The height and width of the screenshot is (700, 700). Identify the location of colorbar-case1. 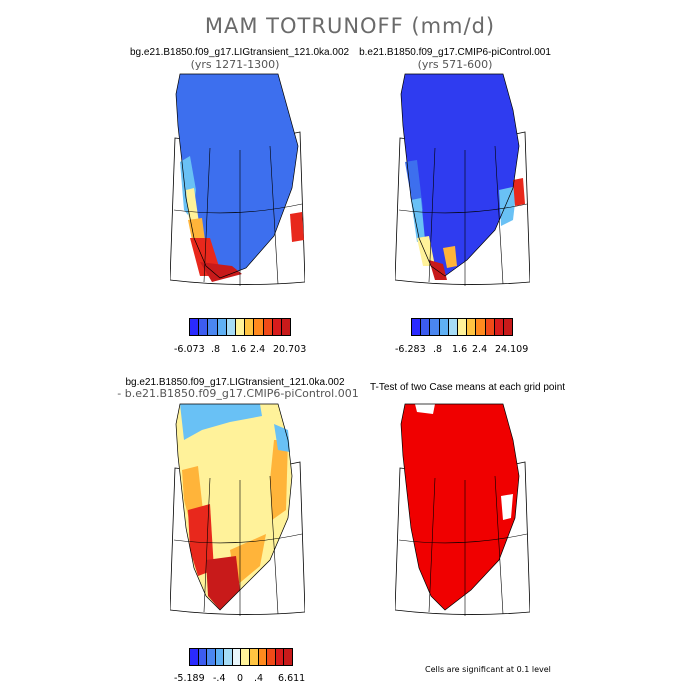
(240, 327).